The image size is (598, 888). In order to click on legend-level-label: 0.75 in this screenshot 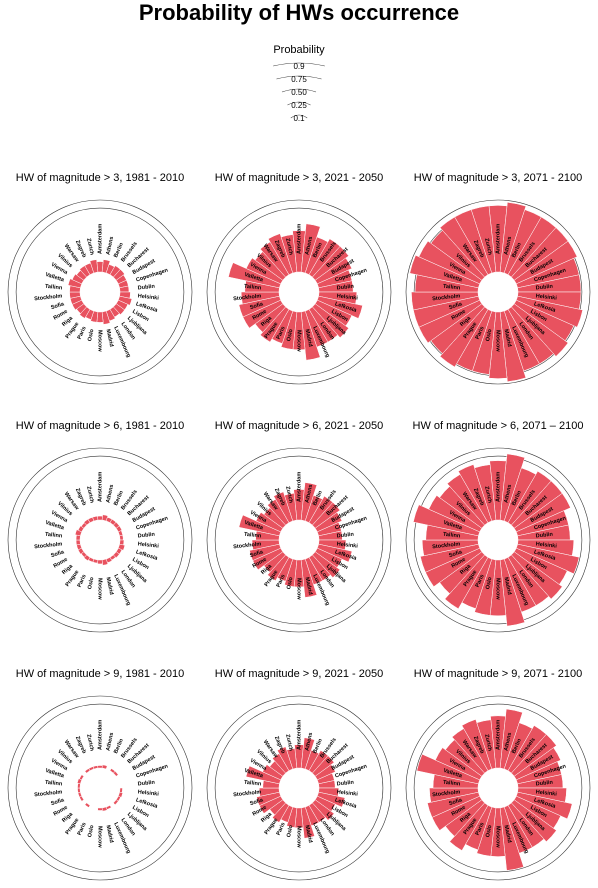, I will do `click(299, 79)`.